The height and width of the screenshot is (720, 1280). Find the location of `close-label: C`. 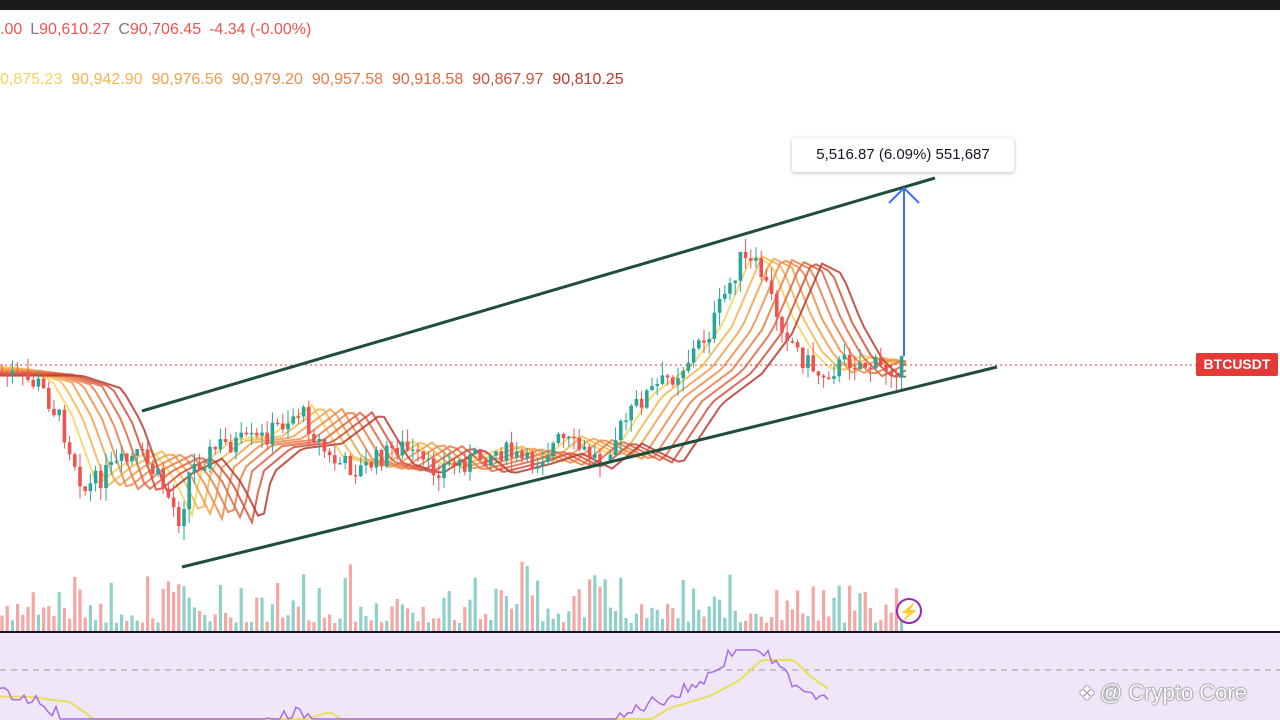

close-label: C is located at coordinates (124, 29).